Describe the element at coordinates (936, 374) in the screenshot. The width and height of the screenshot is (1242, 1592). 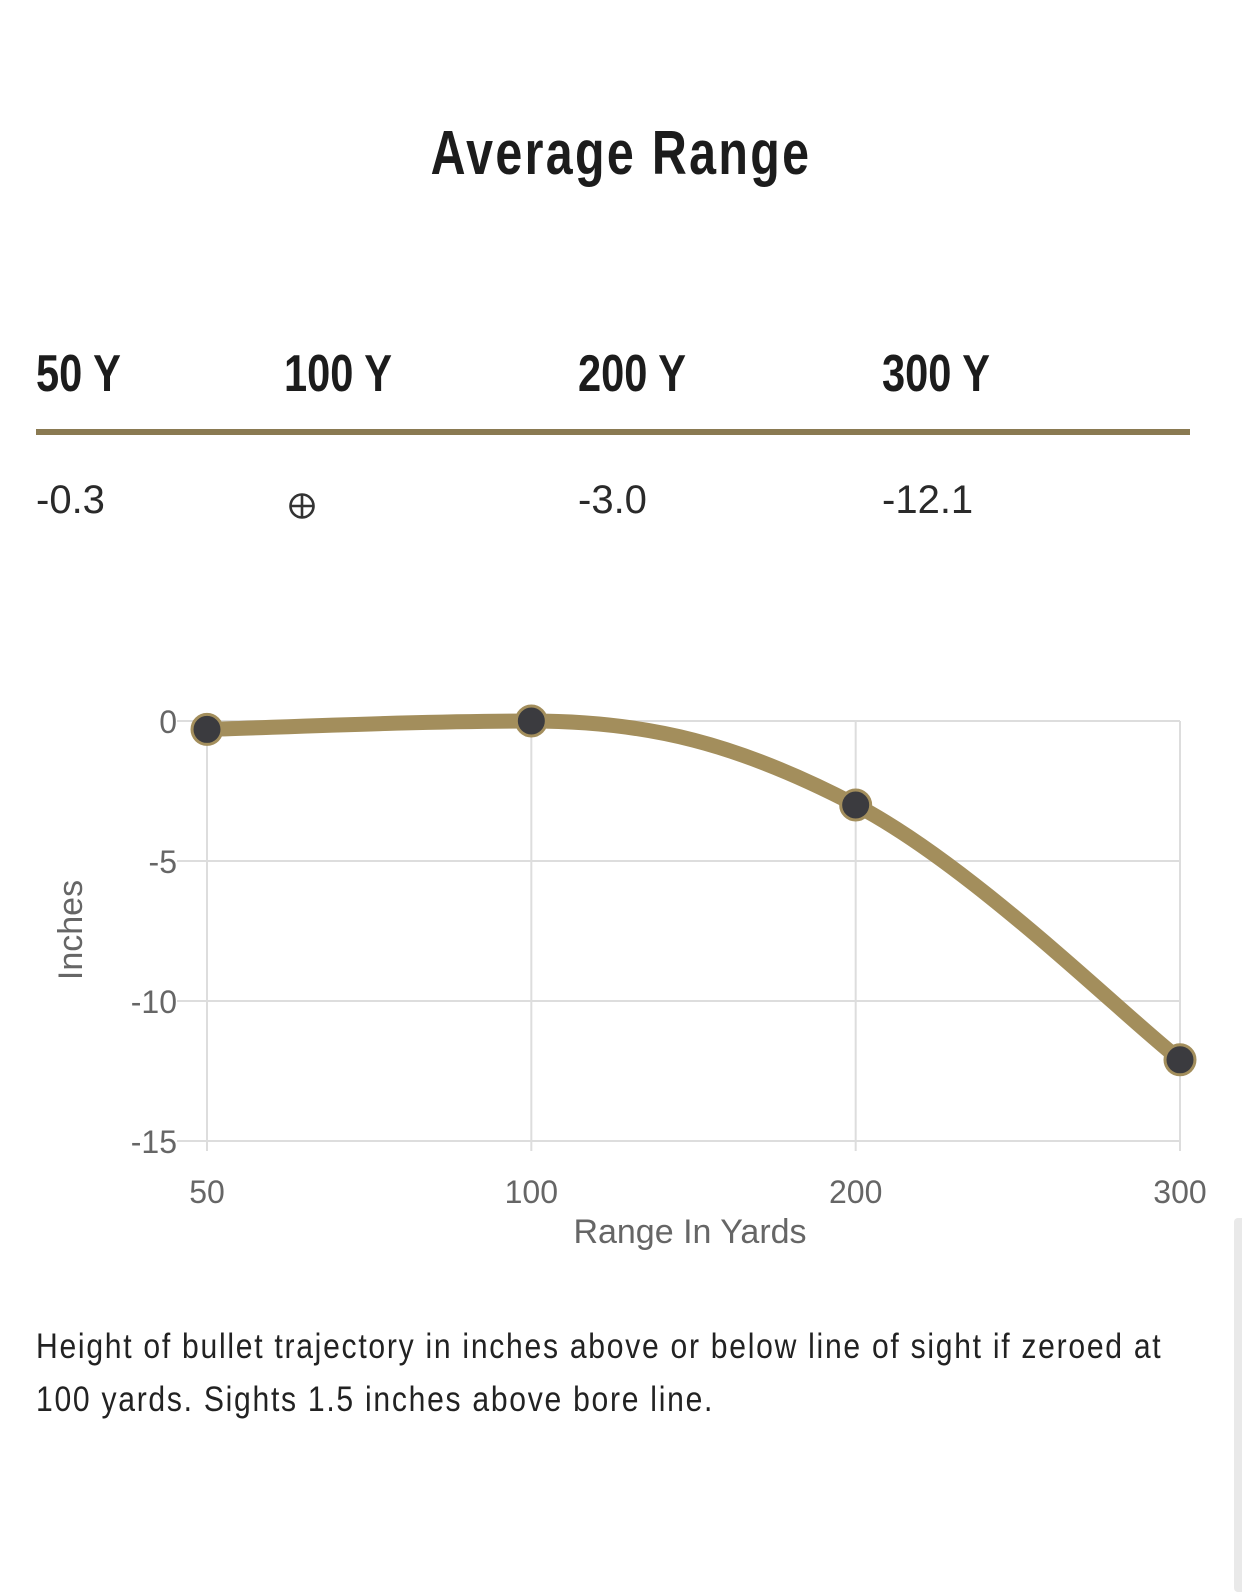
I see `header-300y: 300 Y` at that location.